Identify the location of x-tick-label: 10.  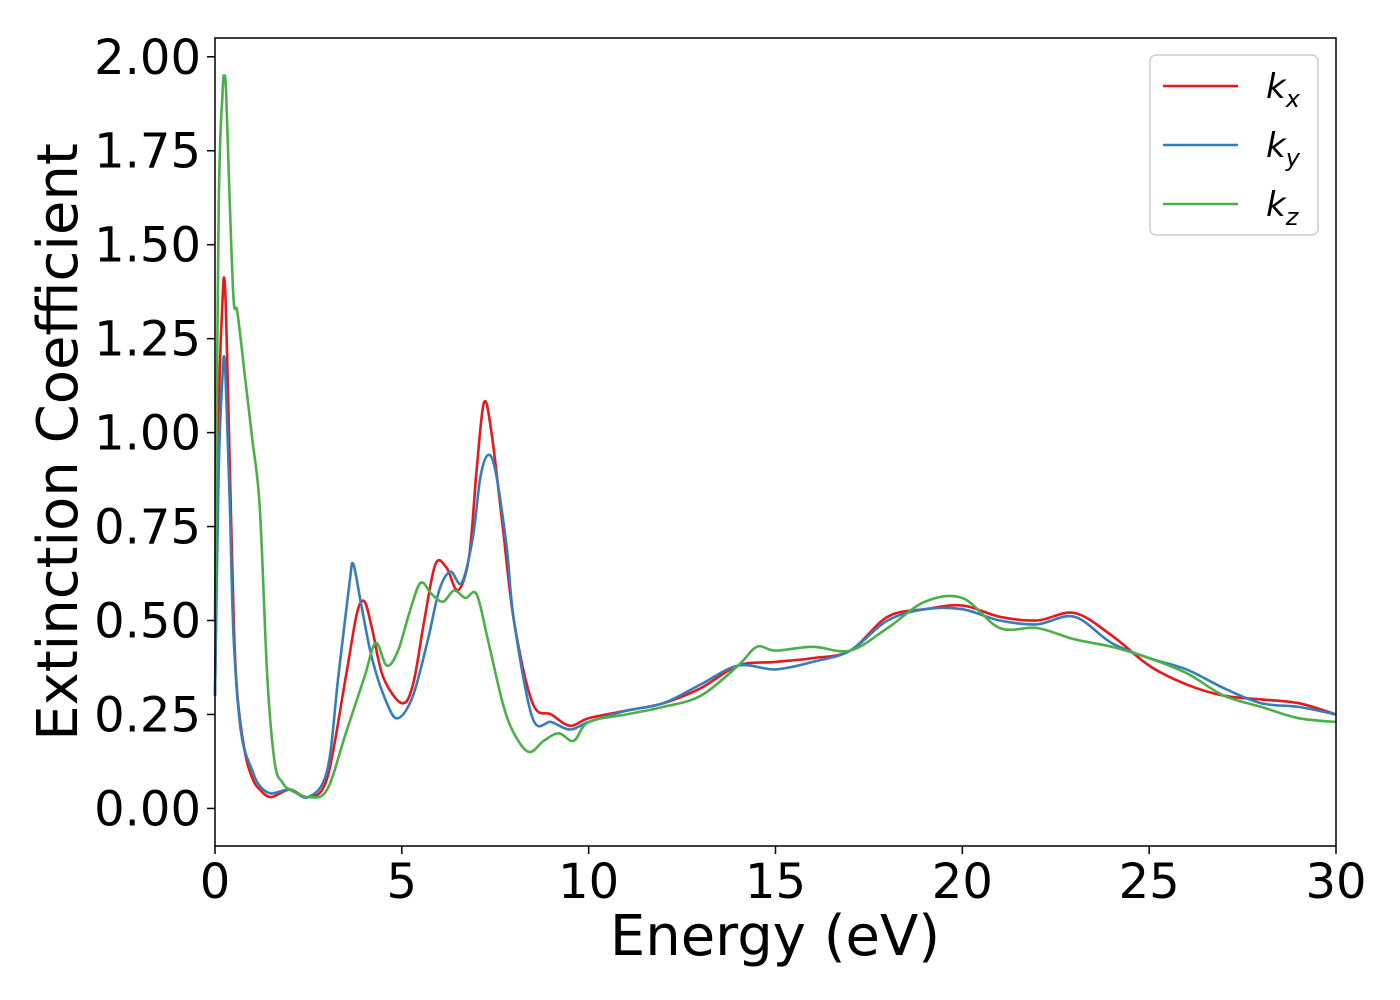
(588, 882).